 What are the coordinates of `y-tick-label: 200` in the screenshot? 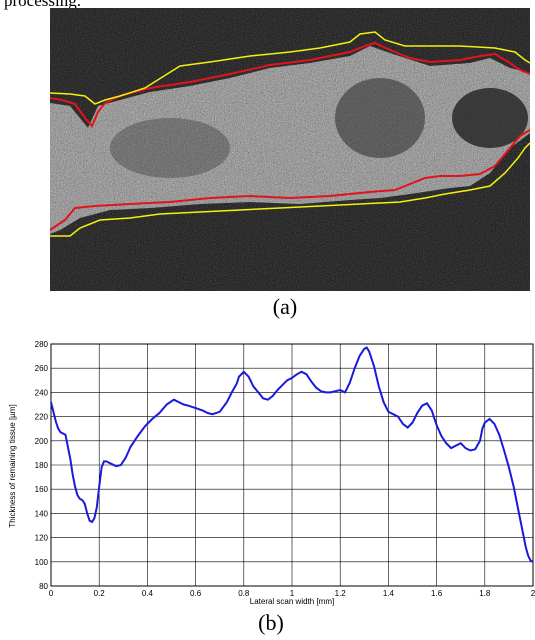 It's located at (42, 441).